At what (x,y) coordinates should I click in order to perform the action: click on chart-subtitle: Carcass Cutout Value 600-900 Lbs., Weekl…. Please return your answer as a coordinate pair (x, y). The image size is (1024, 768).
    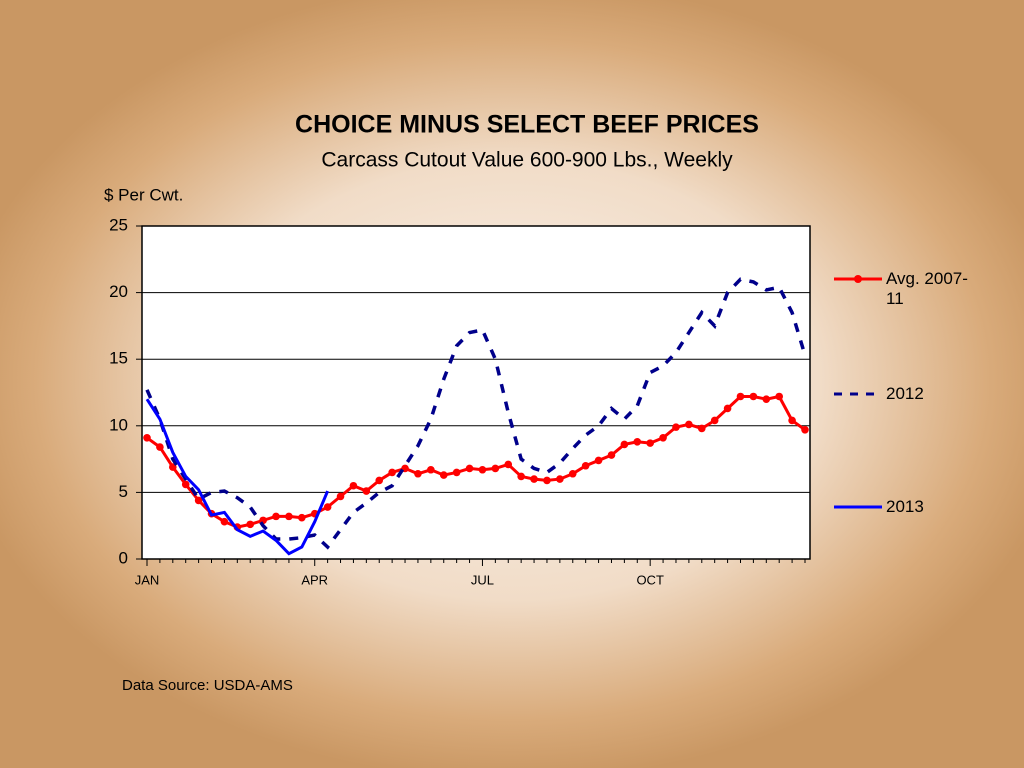
    Looking at the image, I should click on (527, 160).